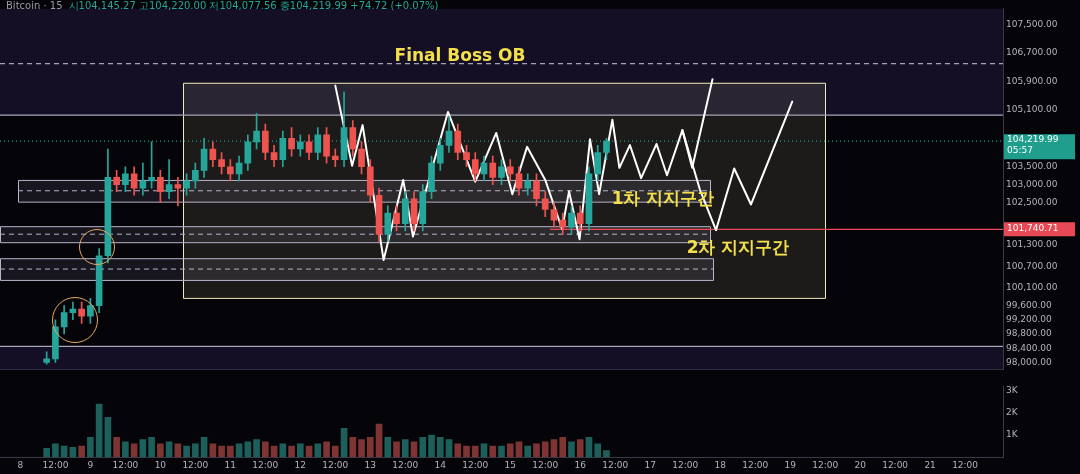 The image size is (1080, 474). What do you see at coordinates (1032, 23) in the screenshot?
I see `y-tick-label: 107,500.00` at bounding box center [1032, 23].